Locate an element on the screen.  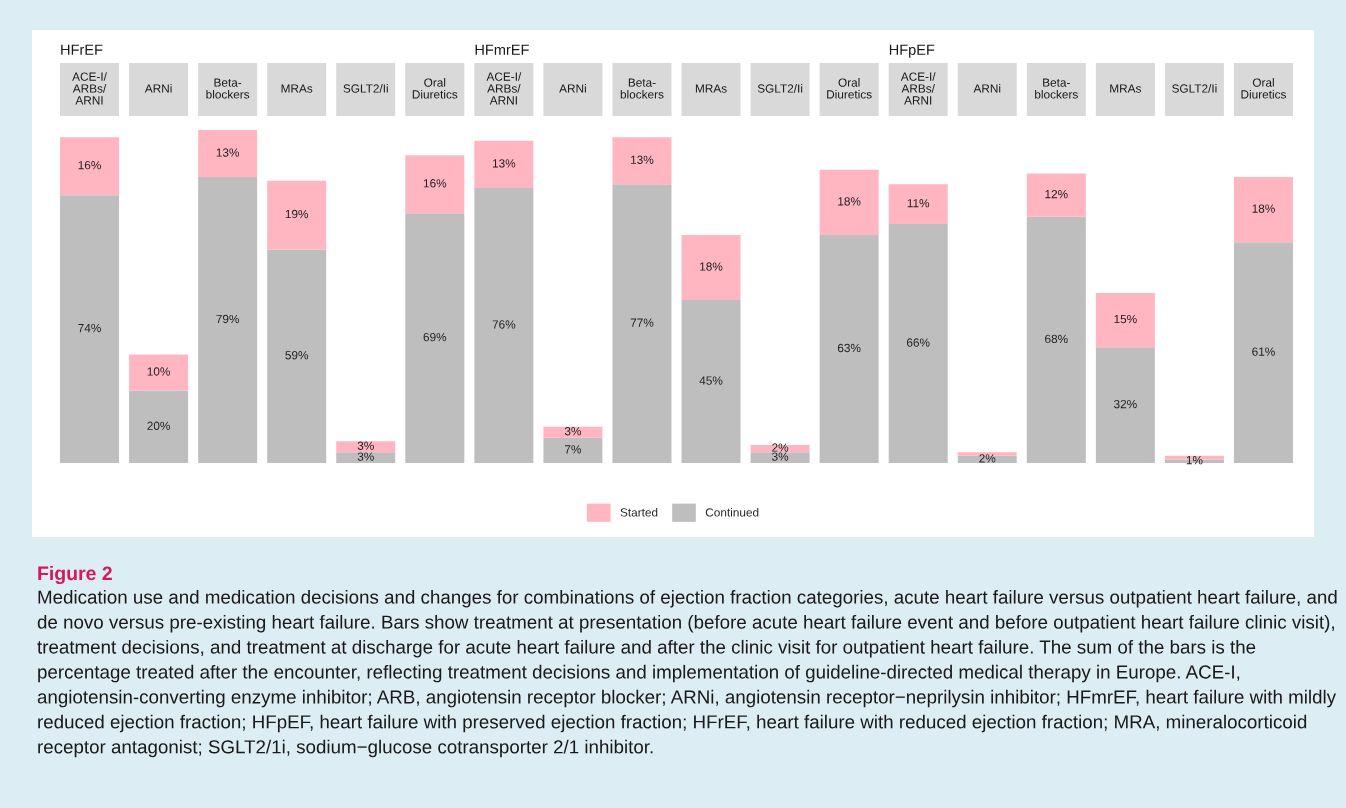
data-label: 63% is located at coordinates (849, 348).